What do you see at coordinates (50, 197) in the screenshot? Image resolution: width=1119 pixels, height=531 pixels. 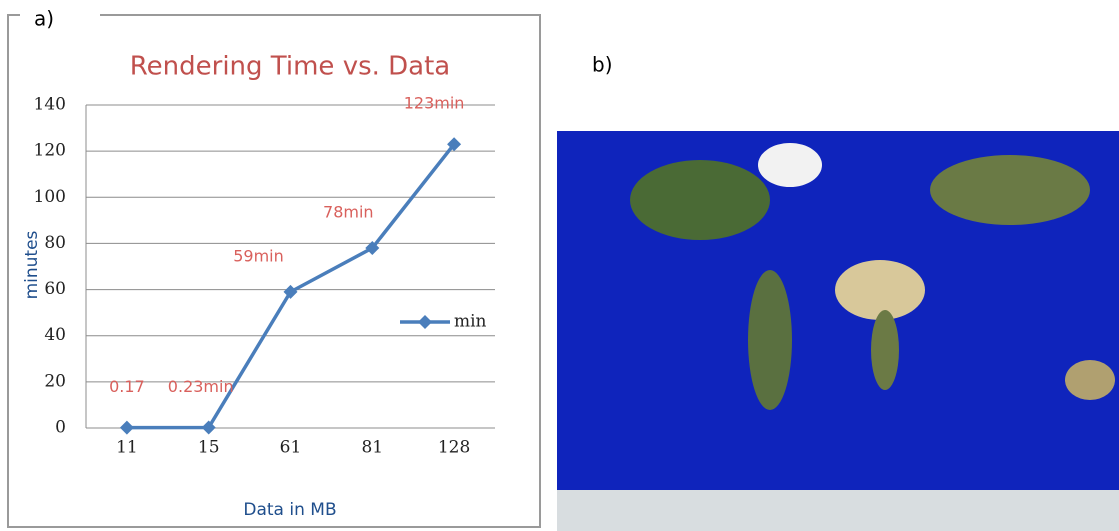 I see `y-tick-label: 100` at bounding box center [50, 197].